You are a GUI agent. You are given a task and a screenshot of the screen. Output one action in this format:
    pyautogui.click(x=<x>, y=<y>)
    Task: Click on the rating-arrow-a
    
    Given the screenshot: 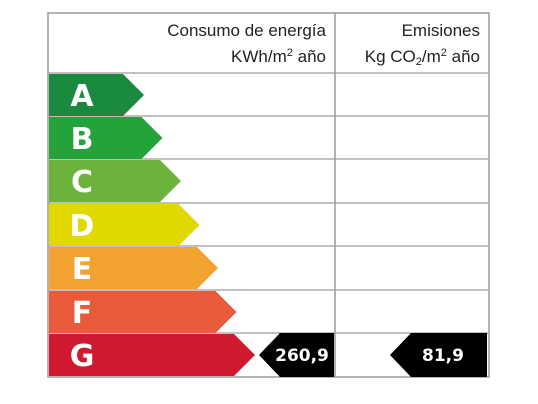 What is the action you would take?
    pyautogui.click(x=96, y=95)
    